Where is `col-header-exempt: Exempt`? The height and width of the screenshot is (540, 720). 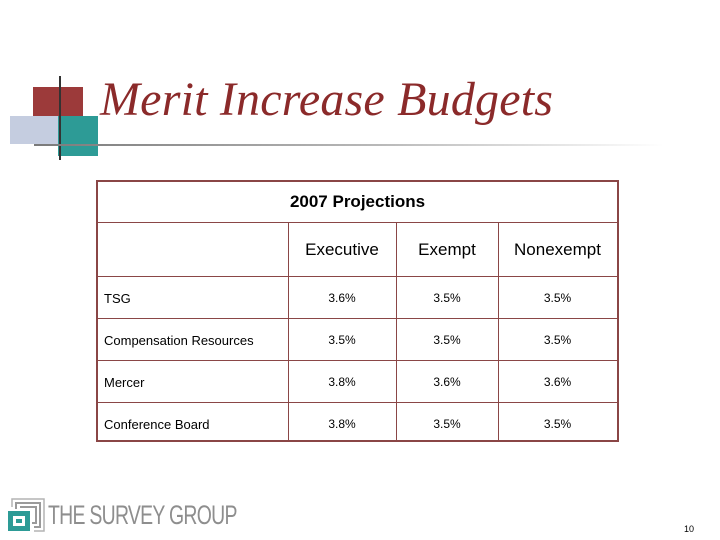 col-header-exempt: Exempt is located at coordinates (447, 249).